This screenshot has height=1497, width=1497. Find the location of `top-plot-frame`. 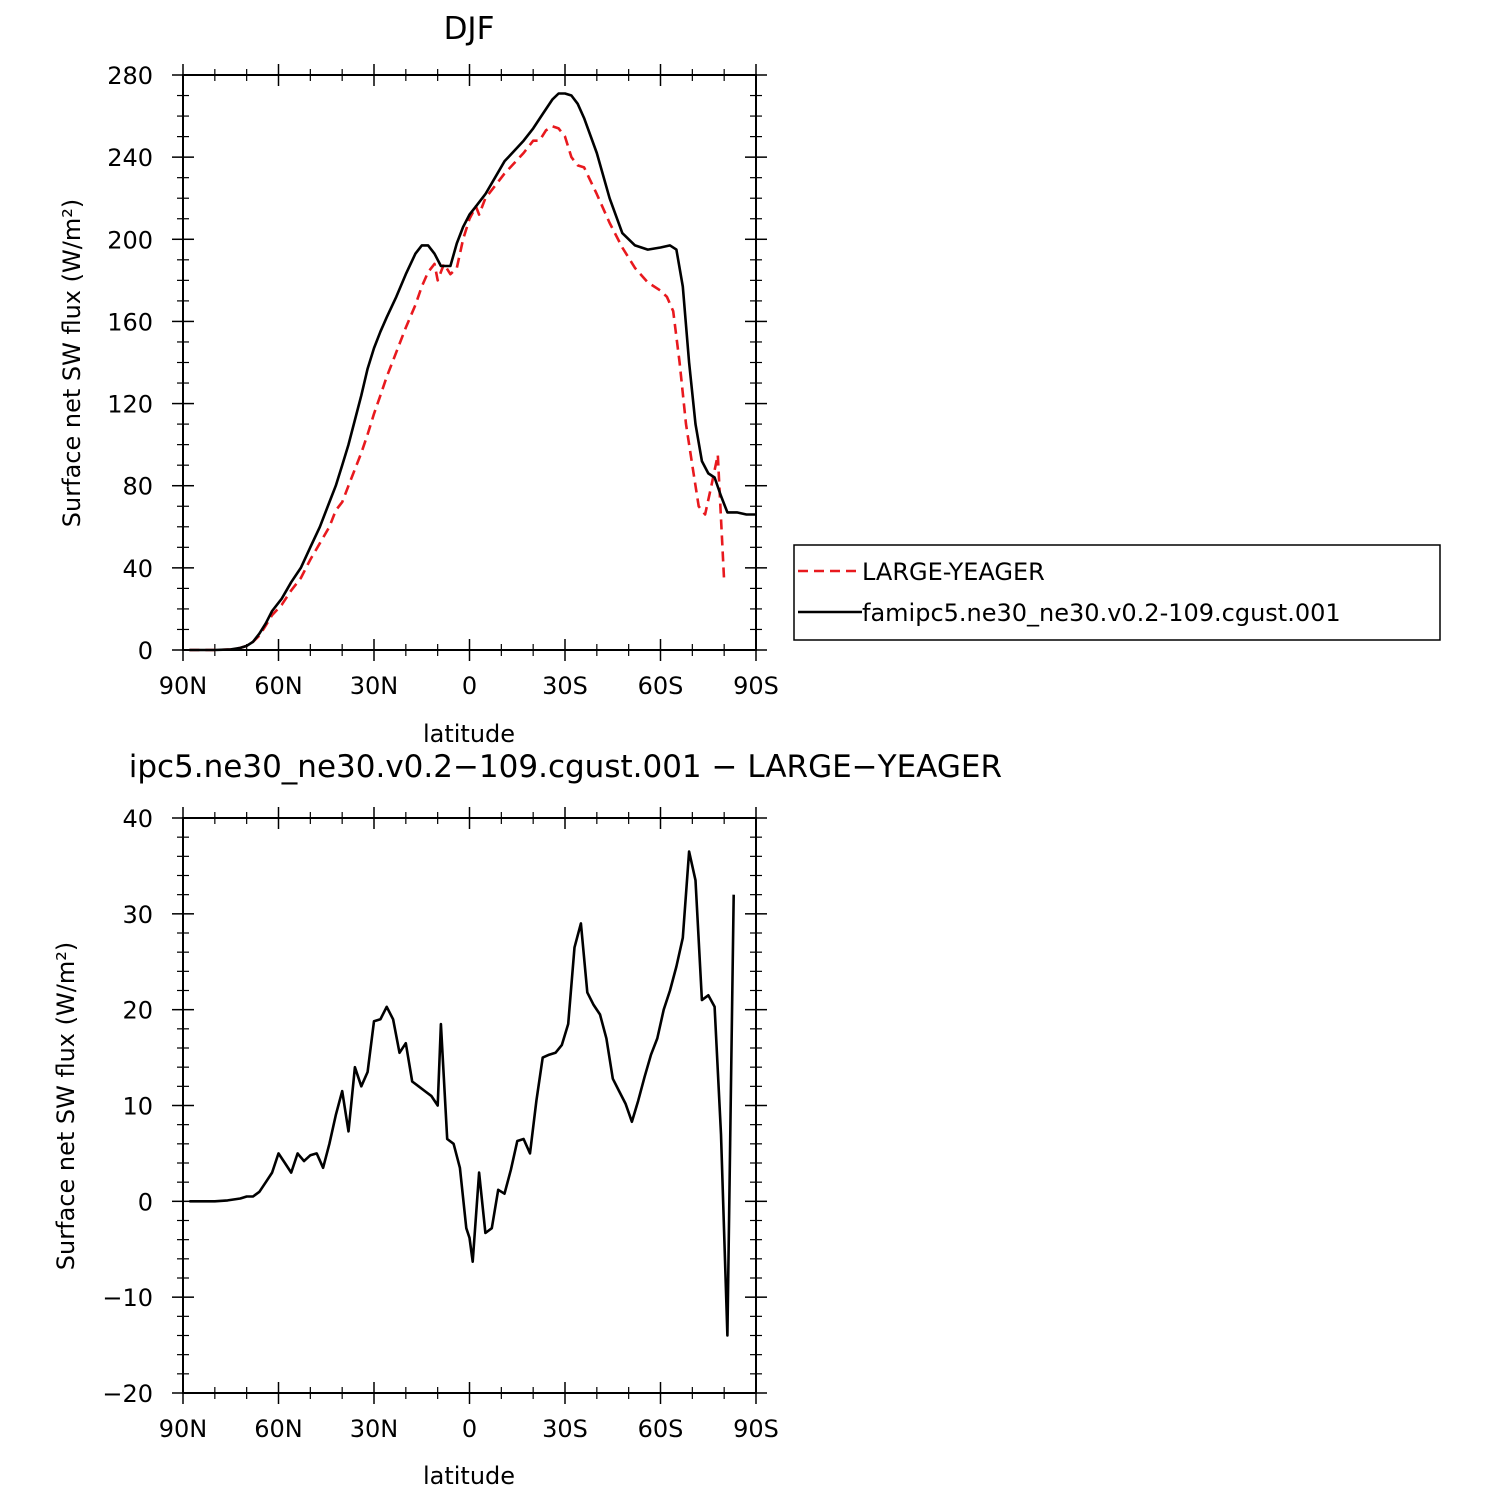

top-plot-frame is located at coordinates (469, 362).